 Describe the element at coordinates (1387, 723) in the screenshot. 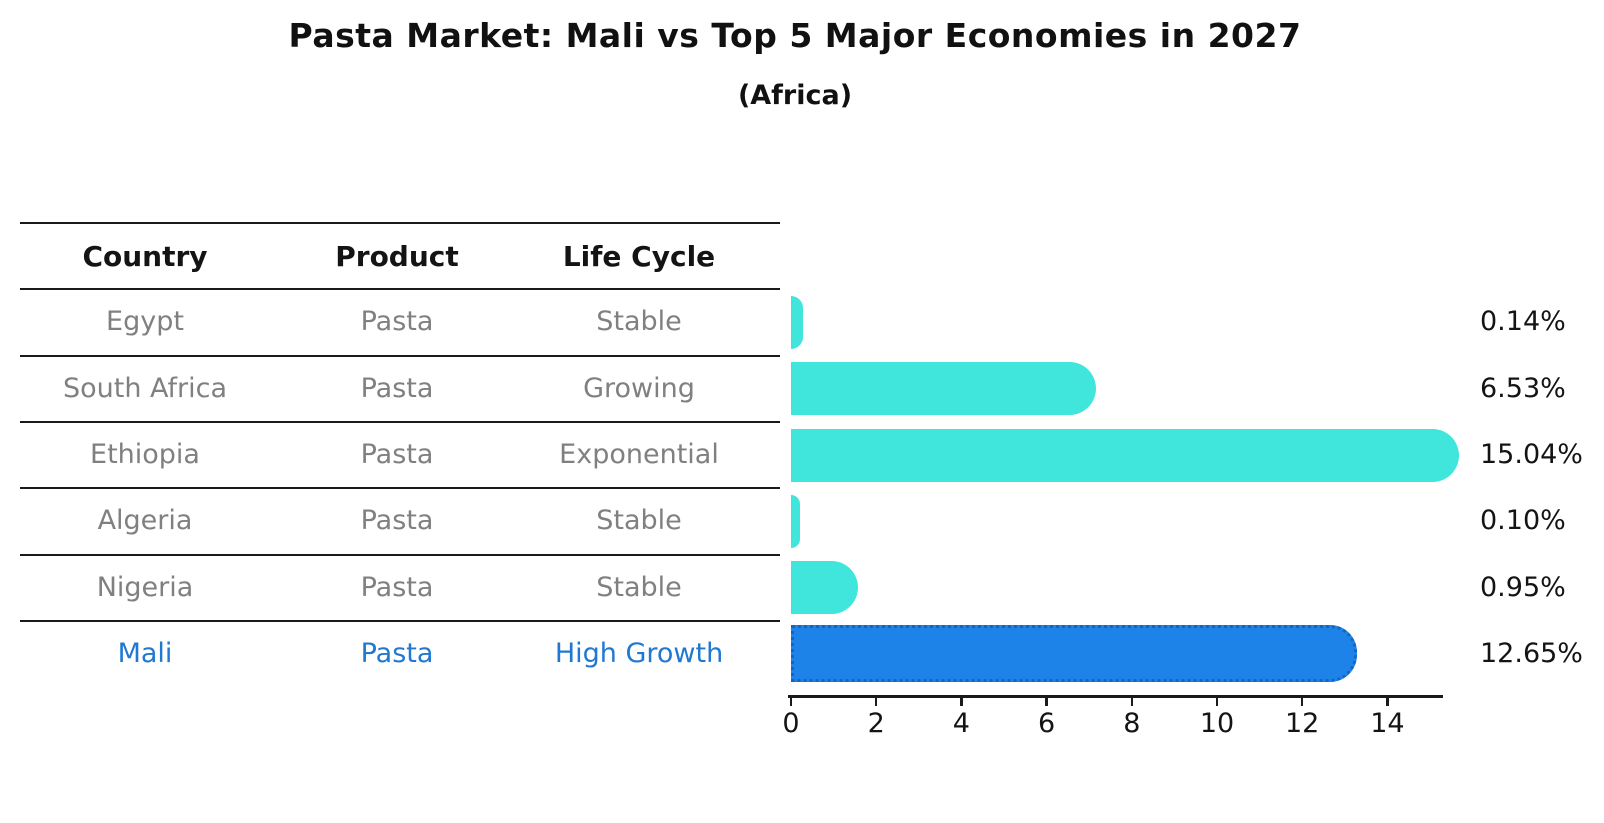

I see `x-axis-tick-label: 14` at that location.